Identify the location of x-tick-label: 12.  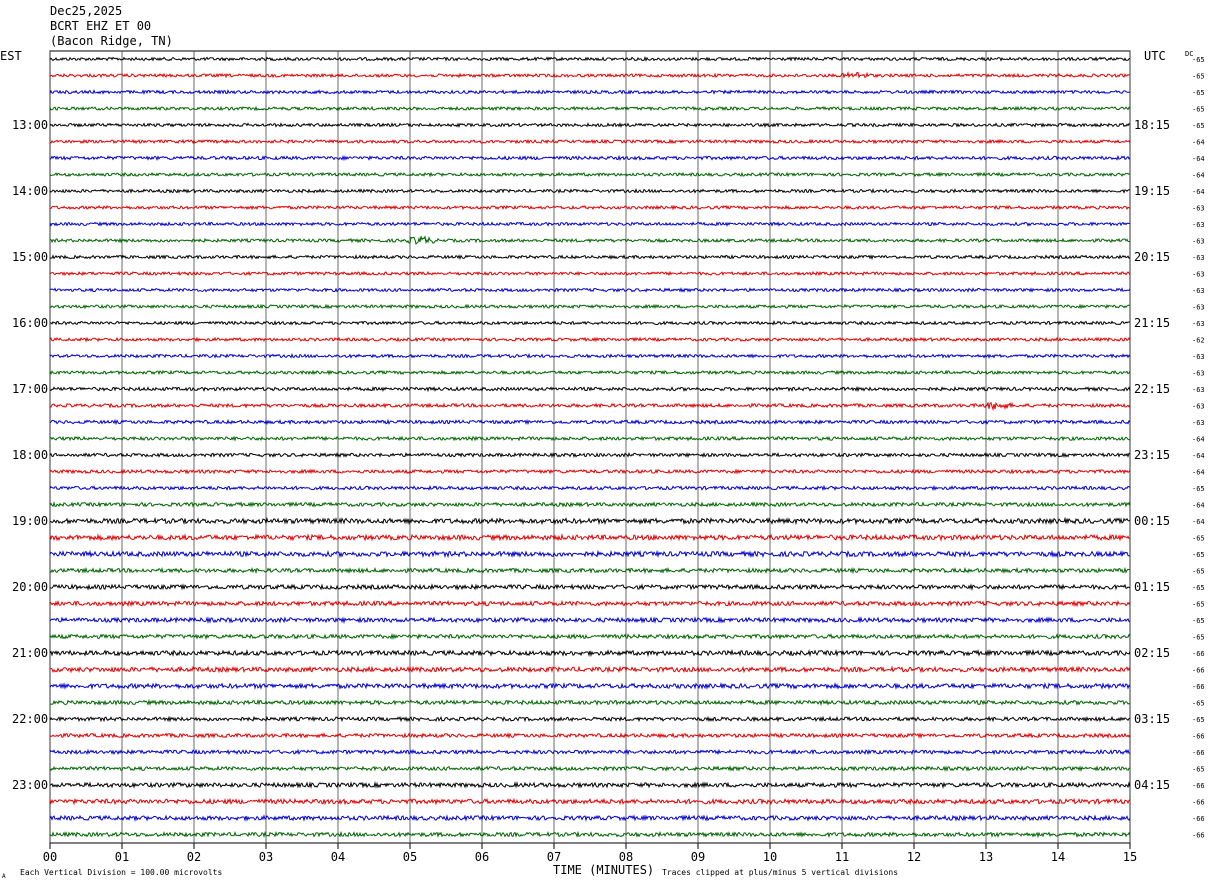
(914, 857).